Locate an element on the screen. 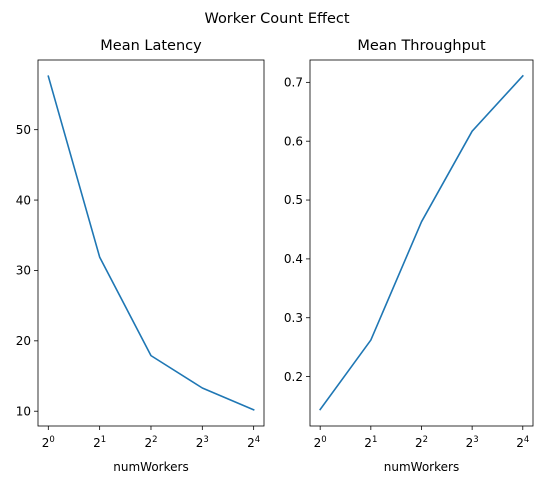 Image resolution: width=543 pixels, height=485 pixels. latency-ytick-label: 30 is located at coordinates (23, 271).